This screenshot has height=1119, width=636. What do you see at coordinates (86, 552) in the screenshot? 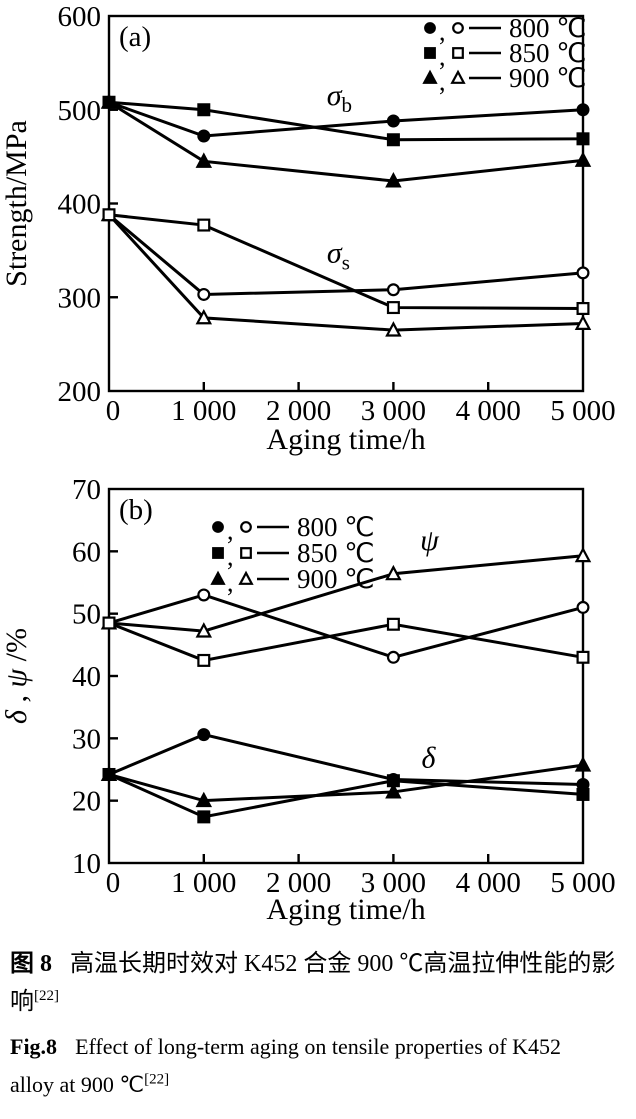
I see `y-tick-label: 60` at bounding box center [86, 552].